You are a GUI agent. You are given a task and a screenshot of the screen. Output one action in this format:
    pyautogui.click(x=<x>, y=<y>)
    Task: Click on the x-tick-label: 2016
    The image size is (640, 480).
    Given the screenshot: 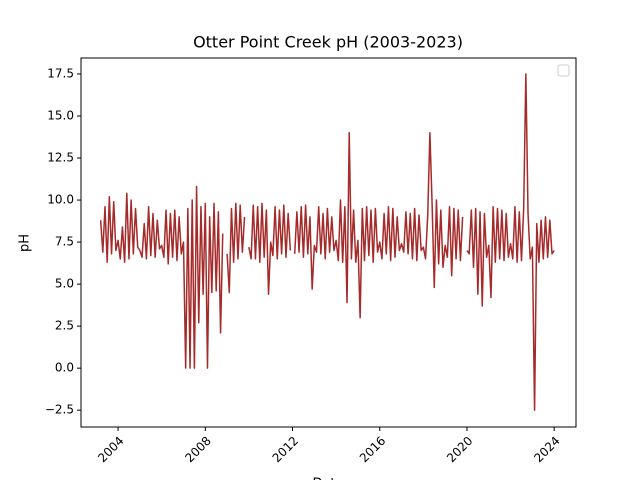 What is the action you would take?
    pyautogui.click(x=372, y=449)
    